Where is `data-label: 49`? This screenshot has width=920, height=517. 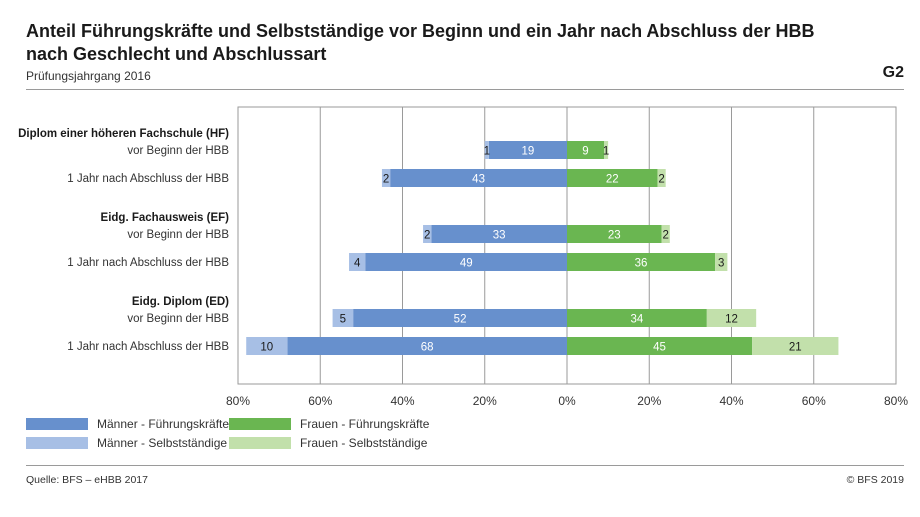
data-label: 49 is located at coordinates (466, 264).